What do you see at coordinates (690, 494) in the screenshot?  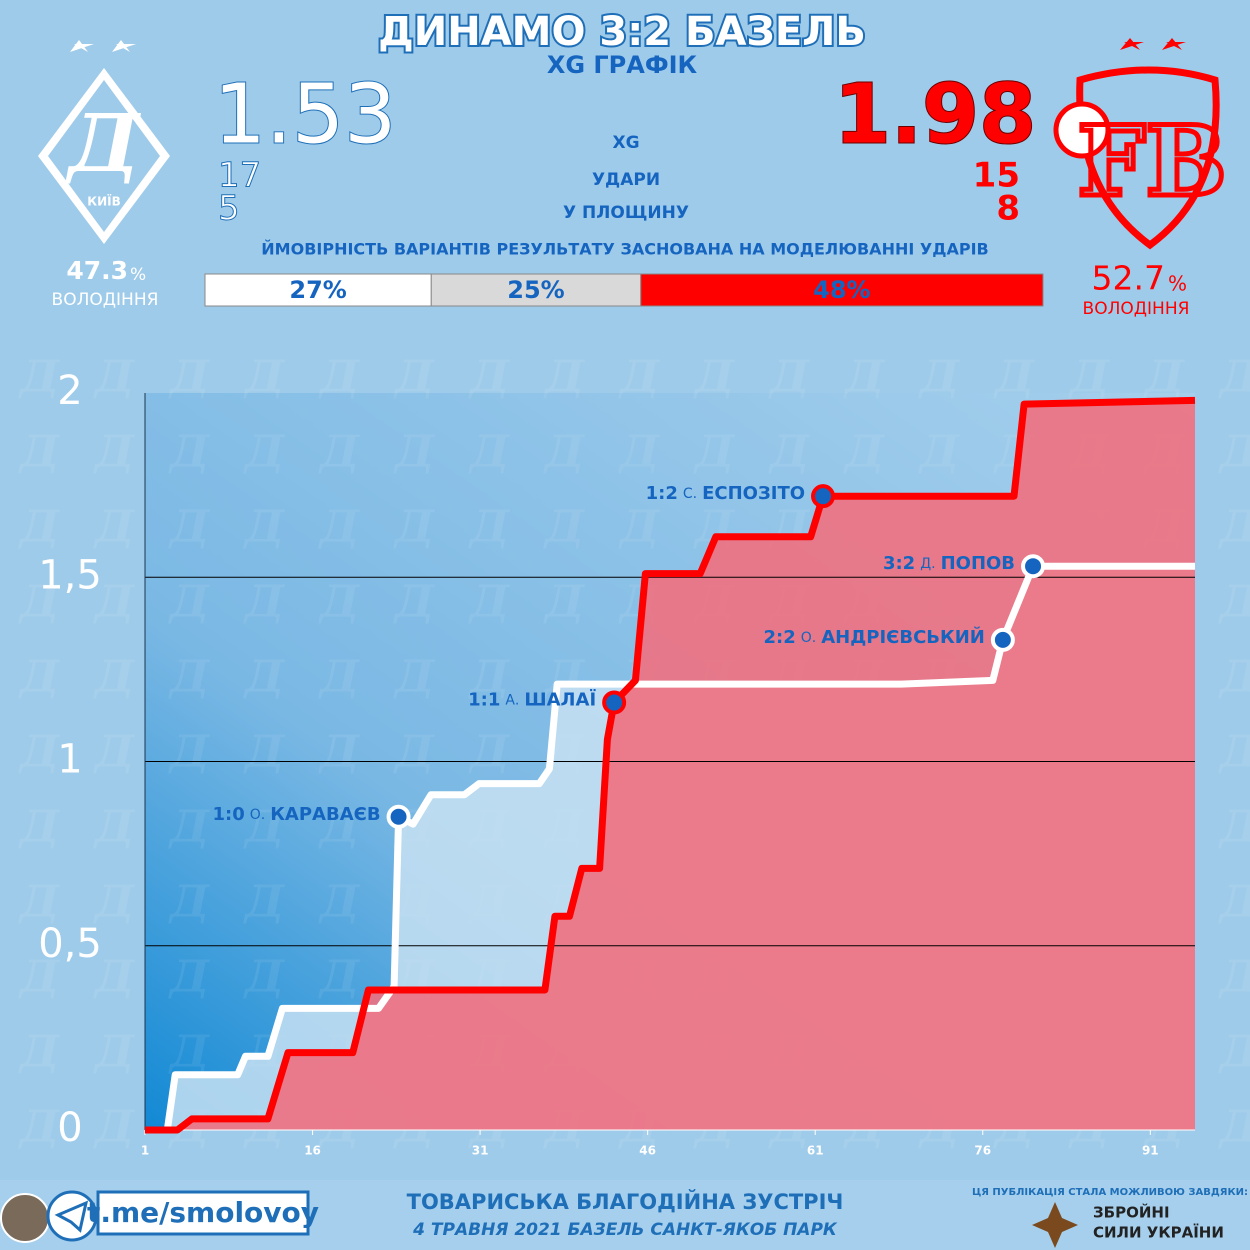 I see `goal-initial: С.` at bounding box center [690, 494].